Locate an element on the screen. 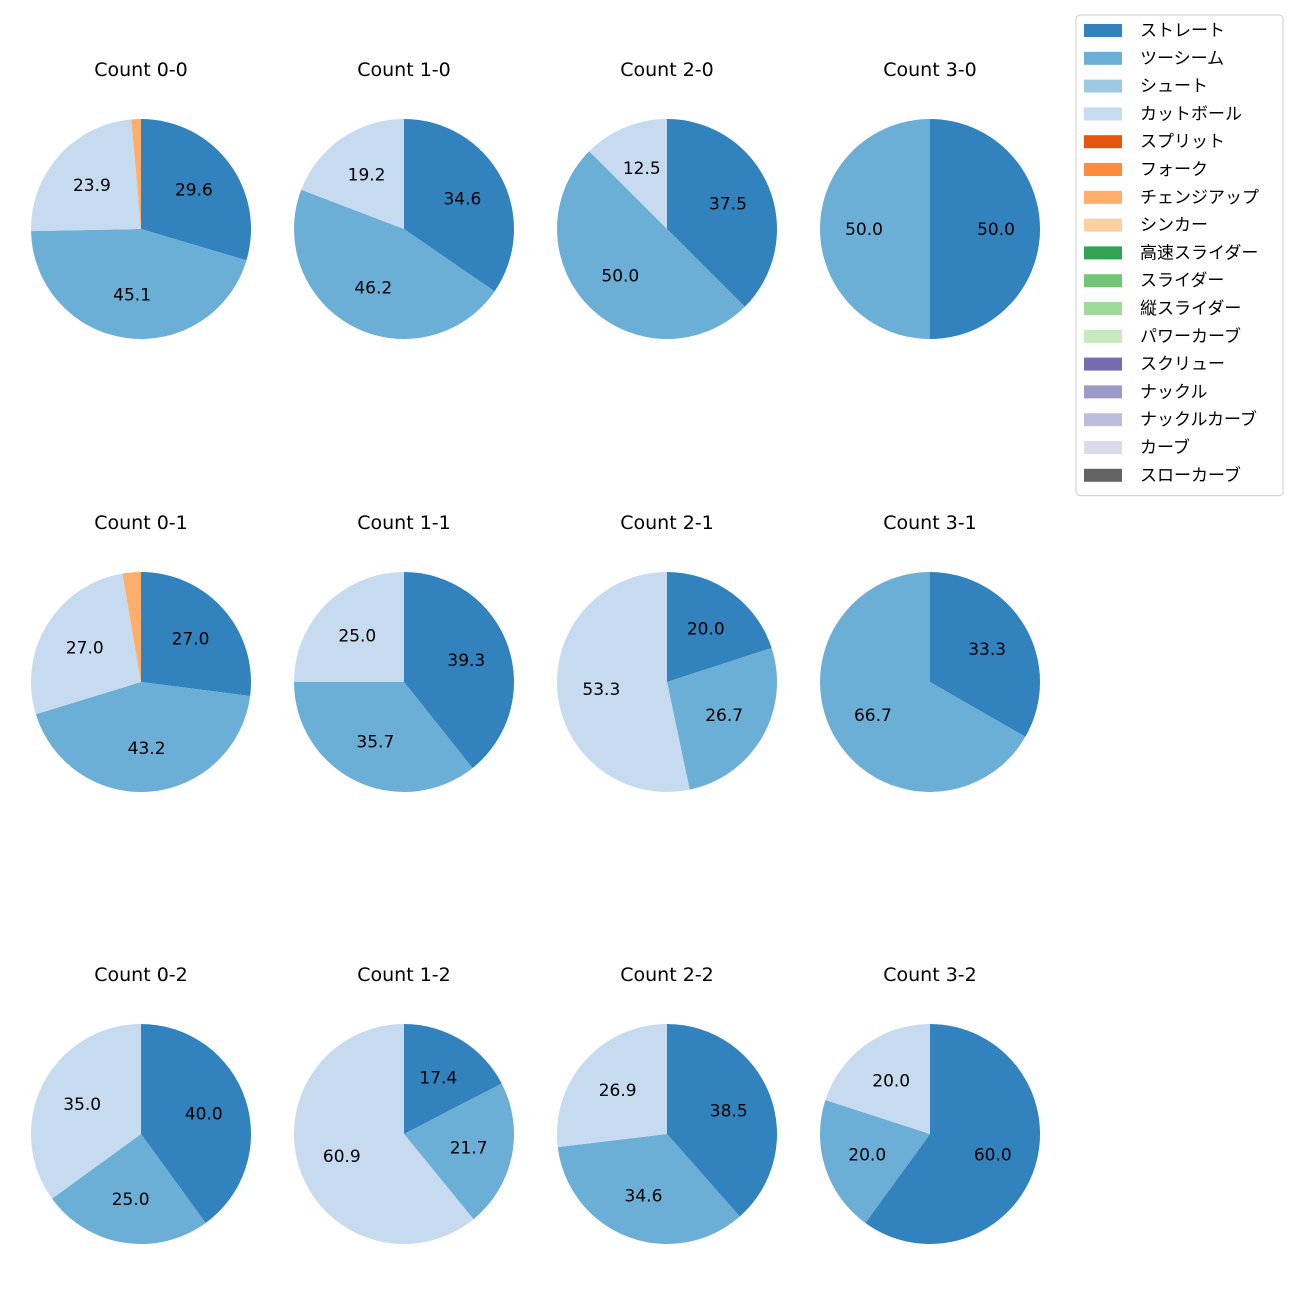 The height and width of the screenshot is (1300, 1300). pie-title: Count 0-2 is located at coordinates (141, 975).